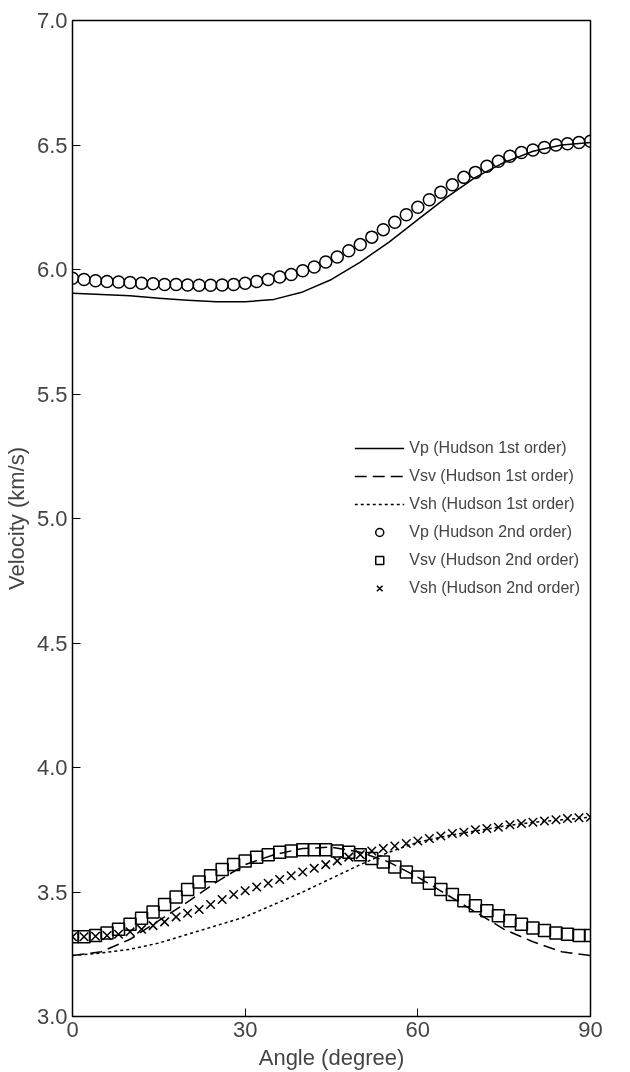 Image resolution: width=630 pixels, height=1072 pixels. What do you see at coordinates (494, 560) in the screenshot?
I see `legend-label: Vsv (Hudson 2nd order)` at bounding box center [494, 560].